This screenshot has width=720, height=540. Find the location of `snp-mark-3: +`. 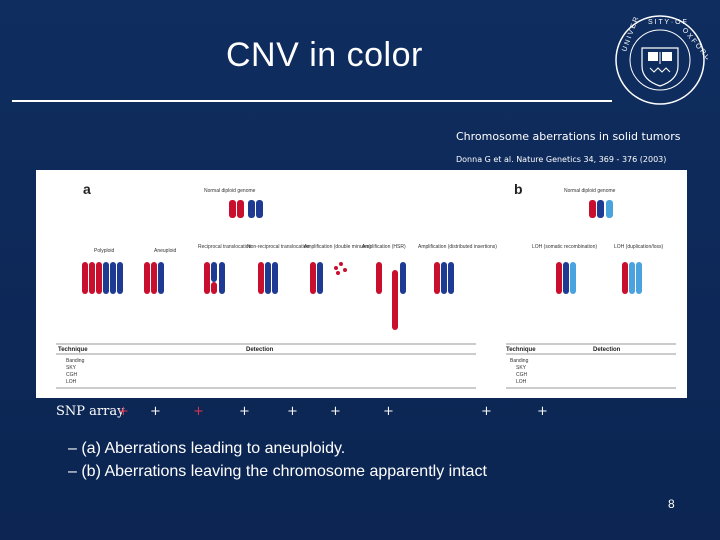

snp-mark-3: + is located at coordinates (198, 411).